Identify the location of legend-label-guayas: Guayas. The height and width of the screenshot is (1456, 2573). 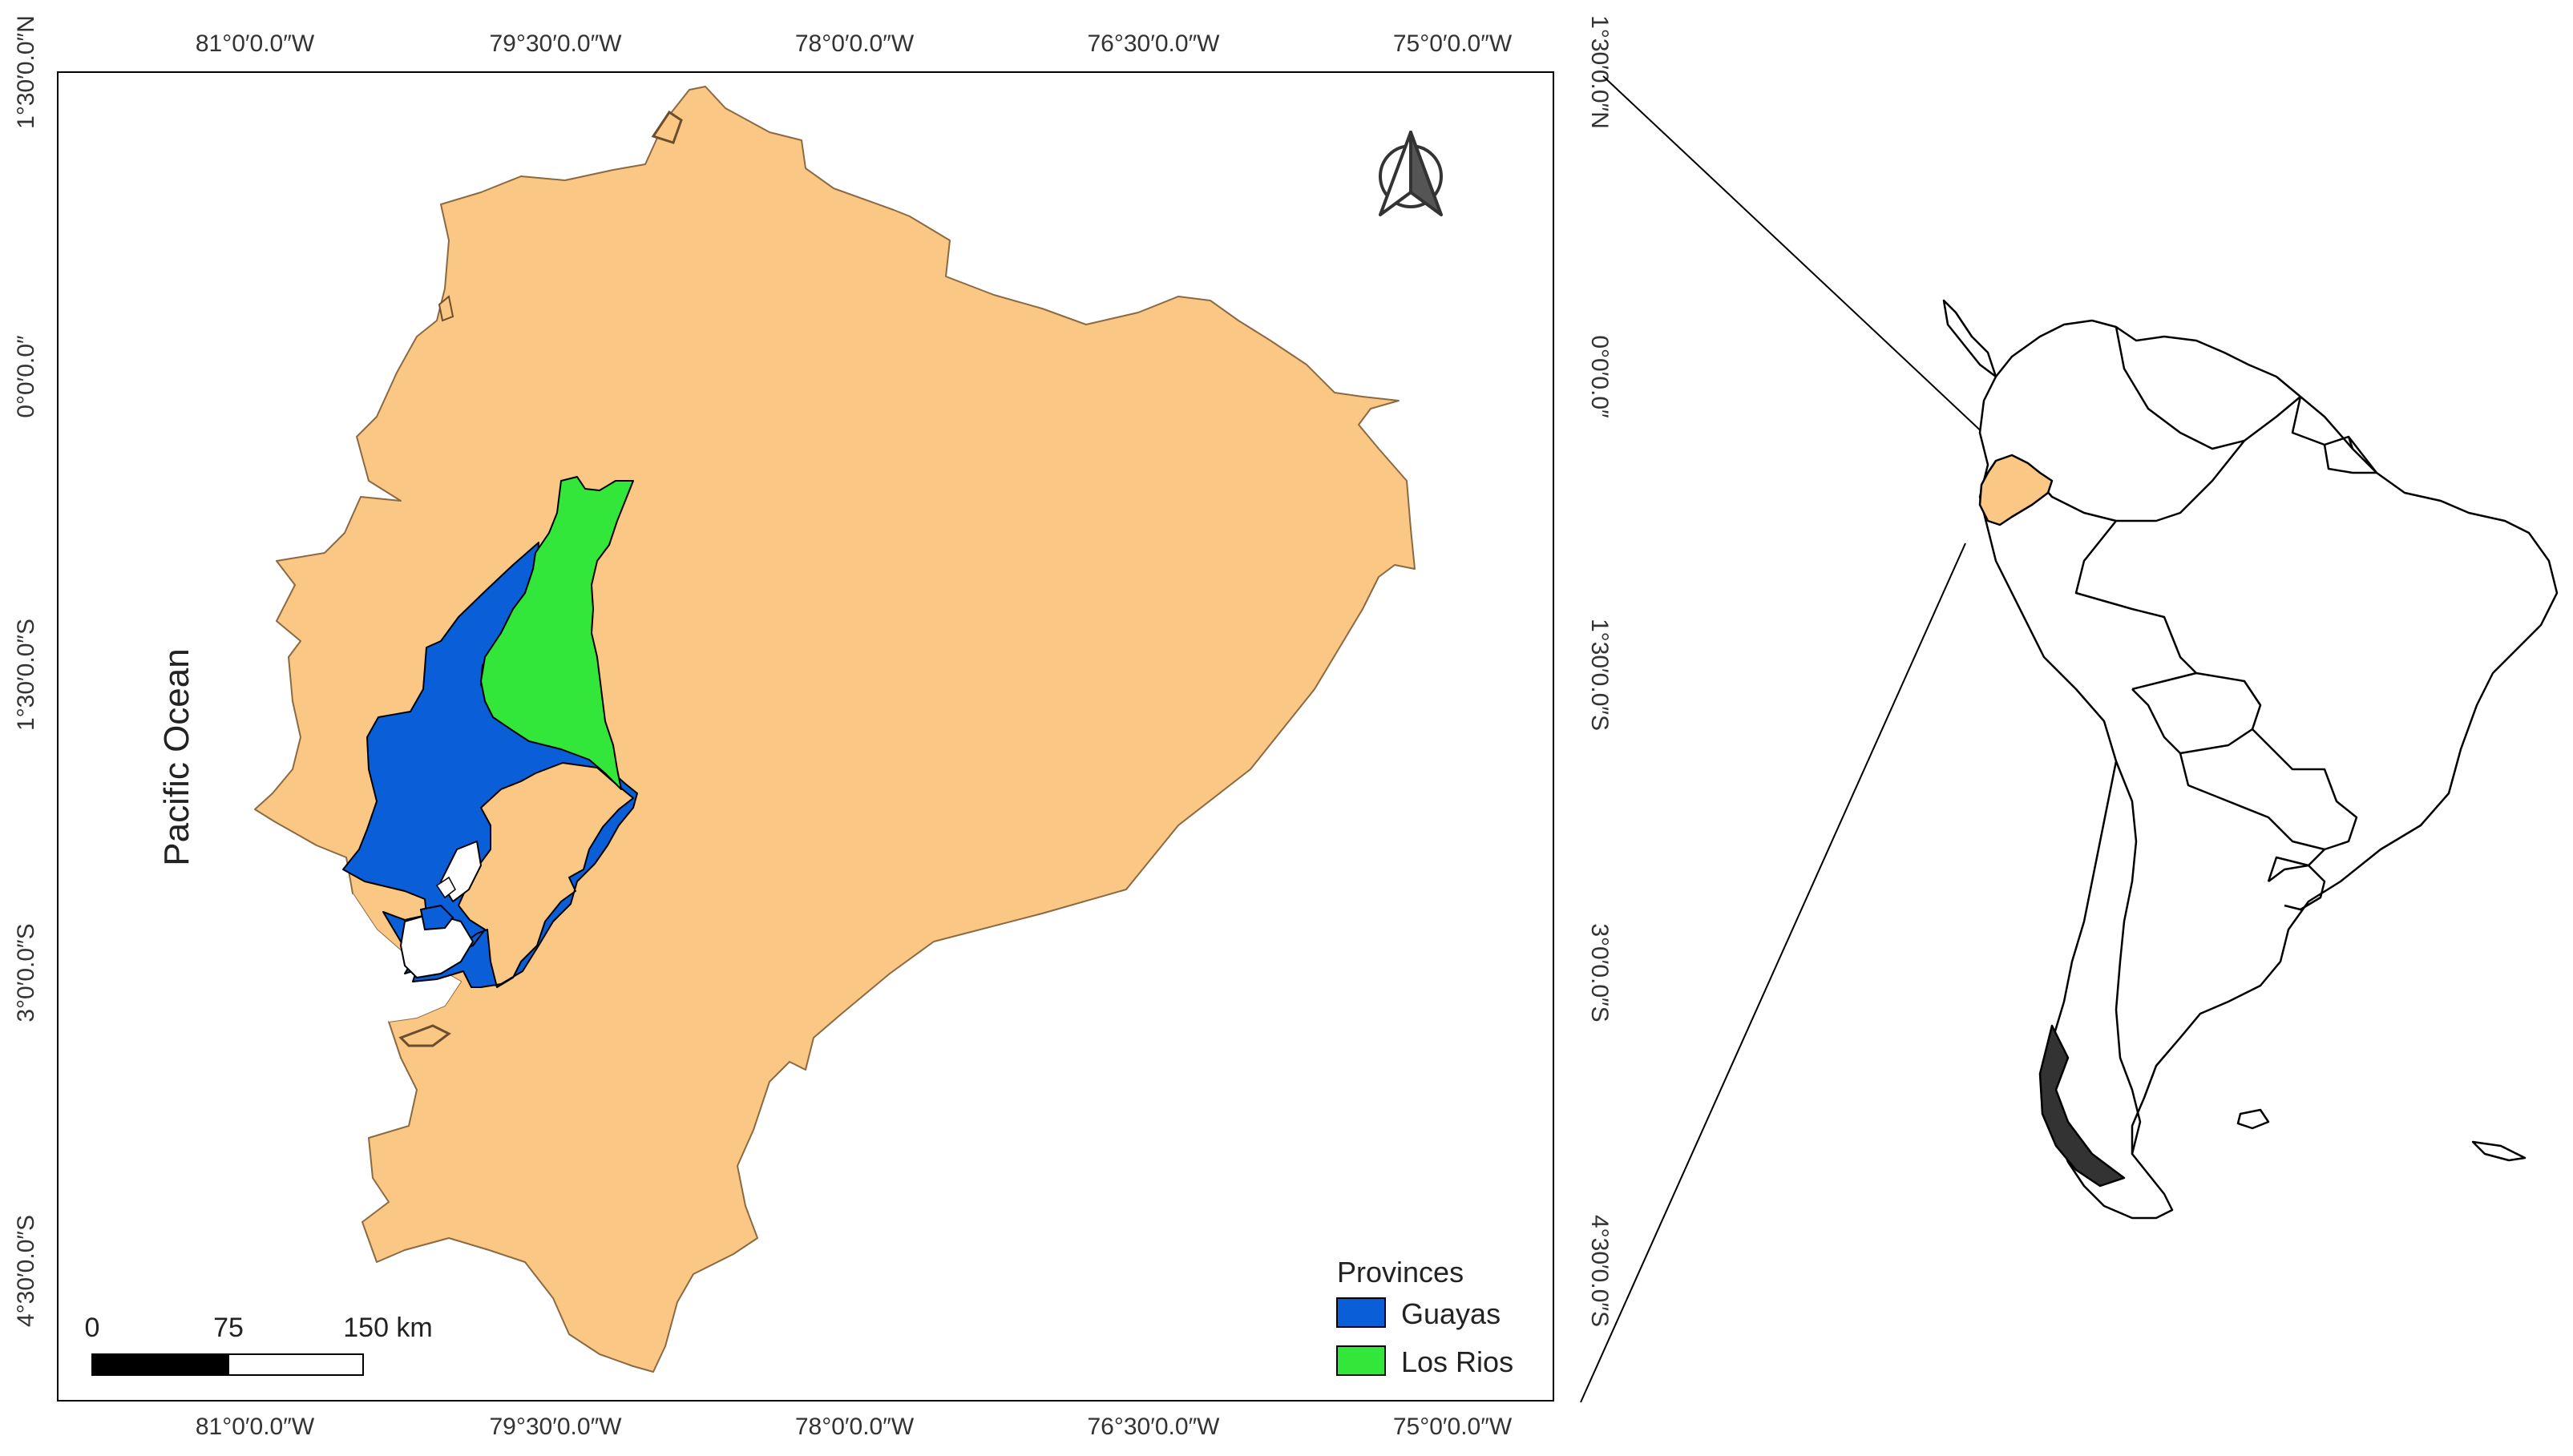
(1451, 1314).